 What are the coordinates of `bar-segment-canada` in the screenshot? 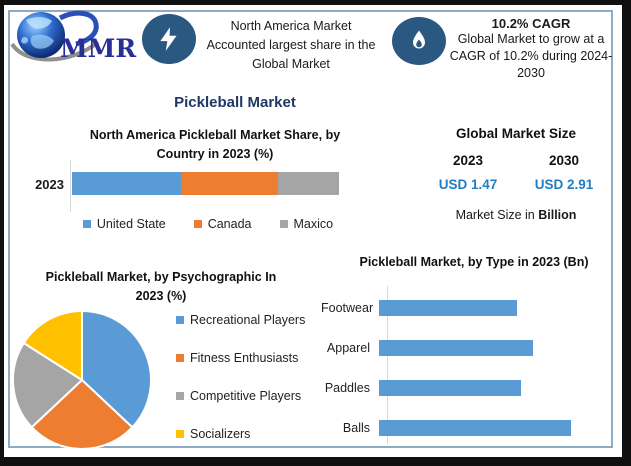 It's located at (229, 183).